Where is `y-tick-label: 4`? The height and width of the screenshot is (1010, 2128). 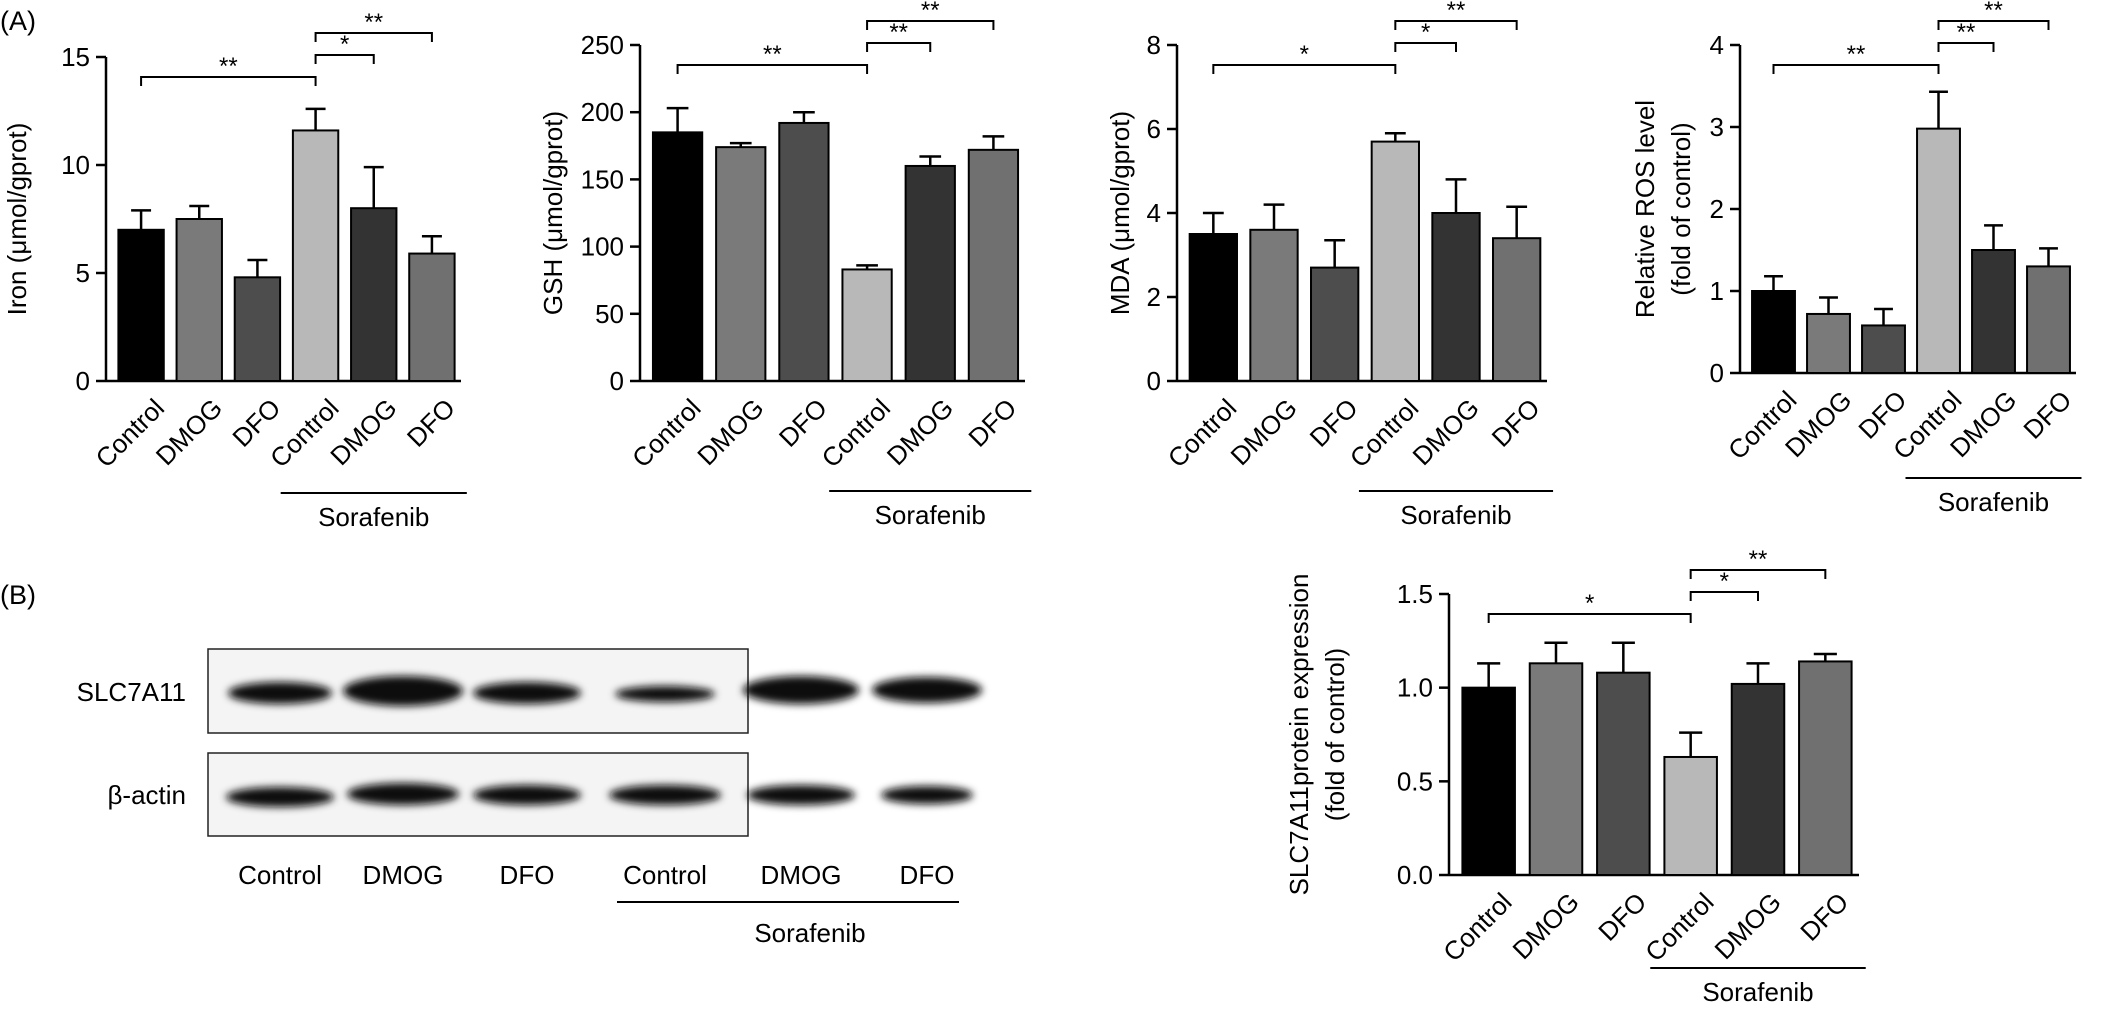
y-tick-label: 4 is located at coordinates (1717, 45).